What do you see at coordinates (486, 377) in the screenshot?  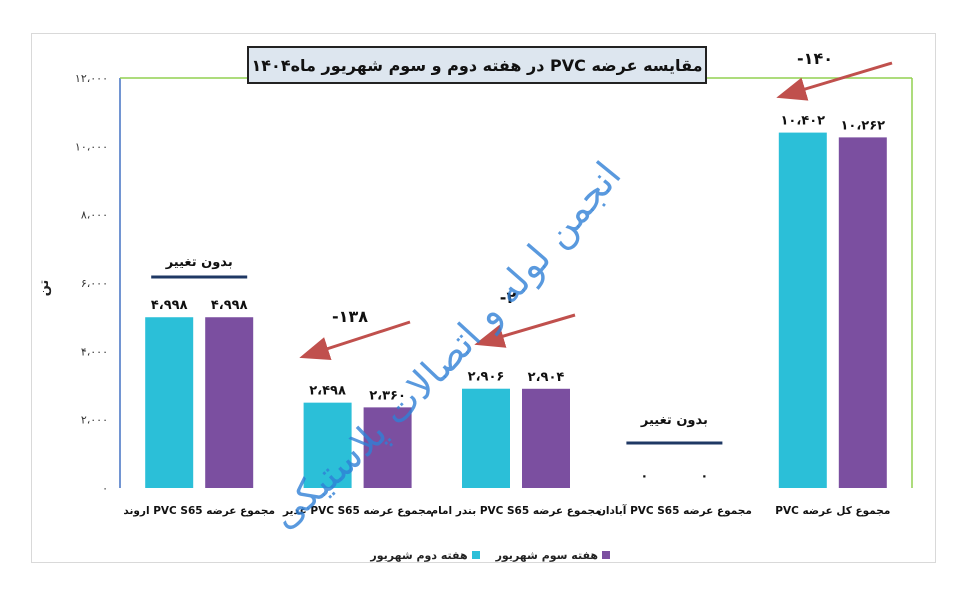 I see `data-label: ۲،۹۰۶` at bounding box center [486, 377].